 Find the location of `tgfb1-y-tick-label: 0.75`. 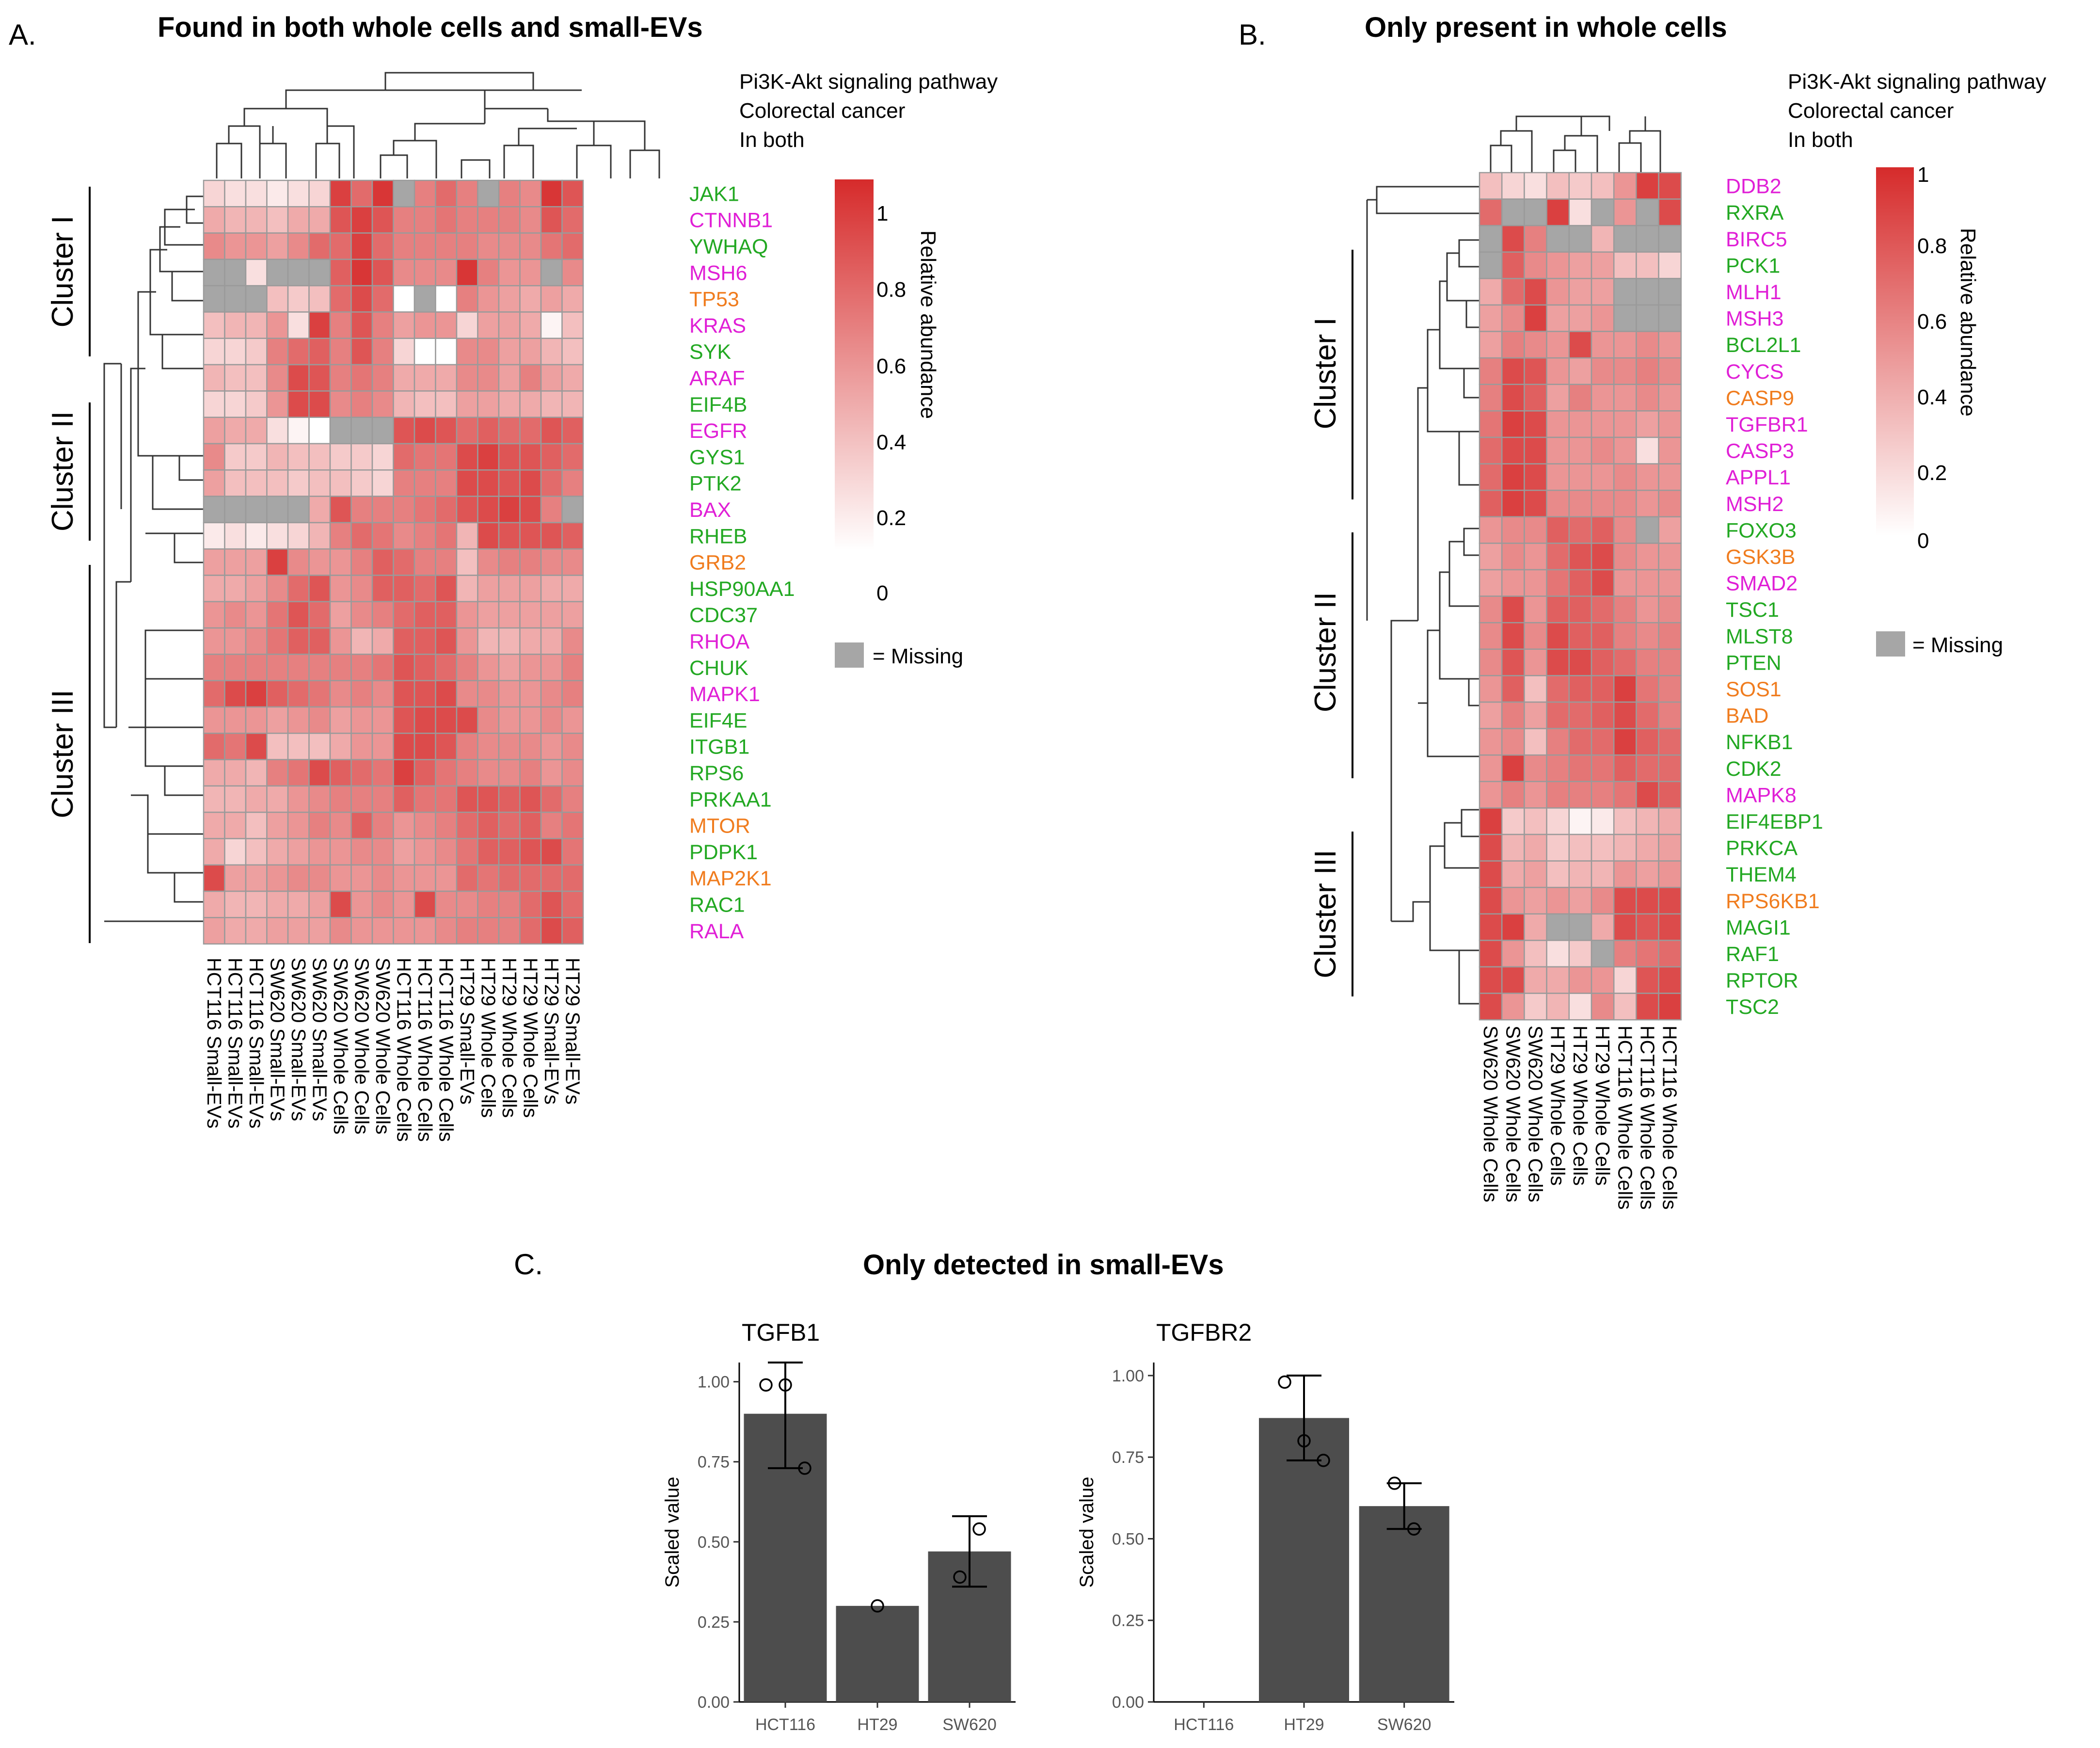

tgfb1-y-tick-label: 0.75 is located at coordinates (714, 1462).